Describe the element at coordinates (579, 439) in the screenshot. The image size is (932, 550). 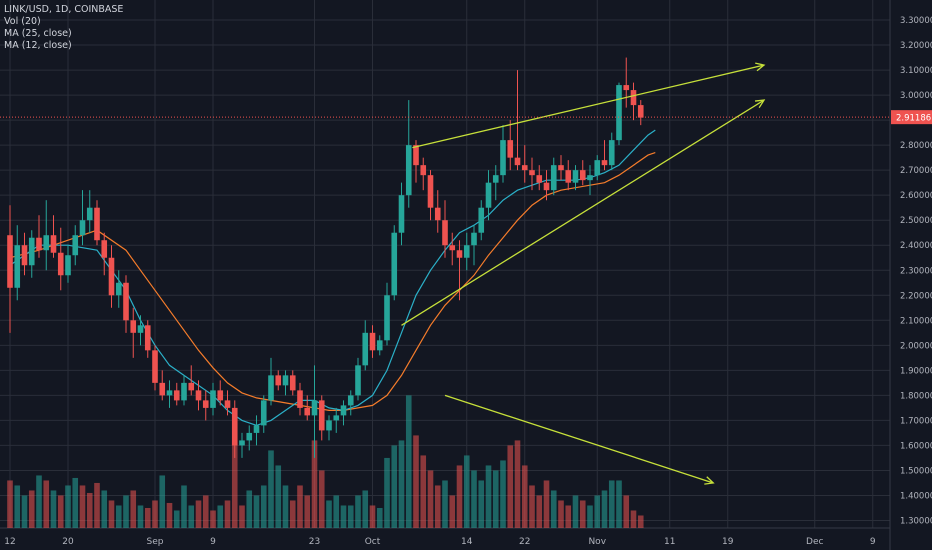
I see `trend-line` at that location.